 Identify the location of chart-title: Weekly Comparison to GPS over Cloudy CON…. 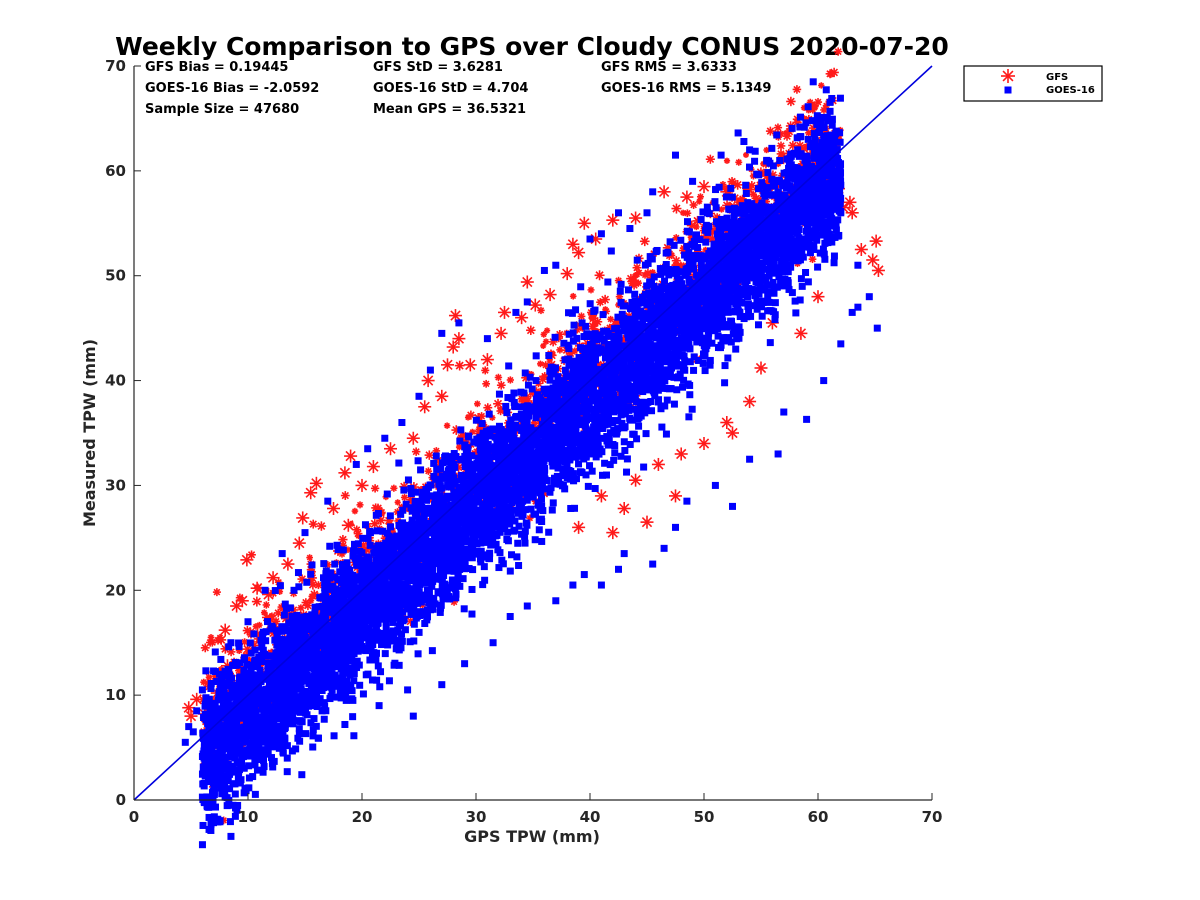
(532, 46).